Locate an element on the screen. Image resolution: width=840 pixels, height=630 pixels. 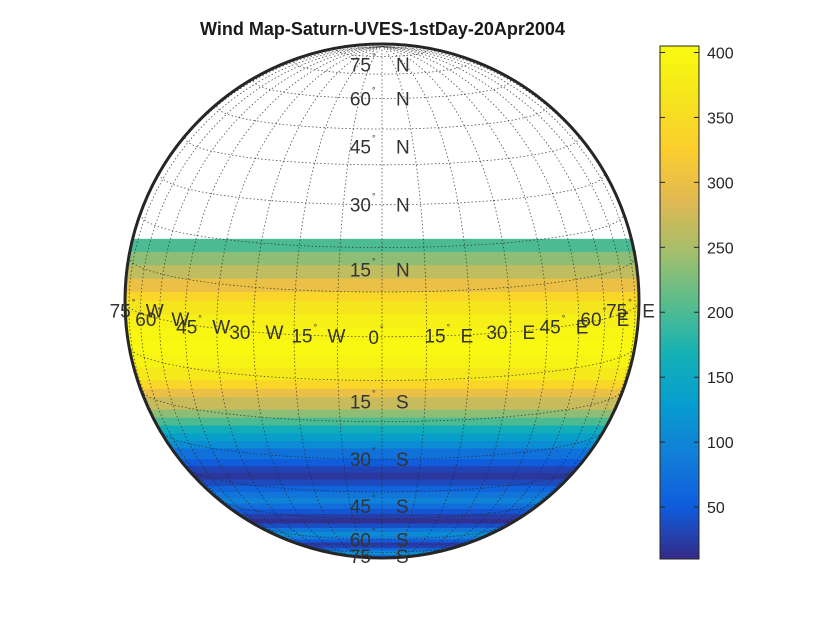
colorbar: 50 100 150 200 250 300 350 400 is located at coordinates (696, 302).